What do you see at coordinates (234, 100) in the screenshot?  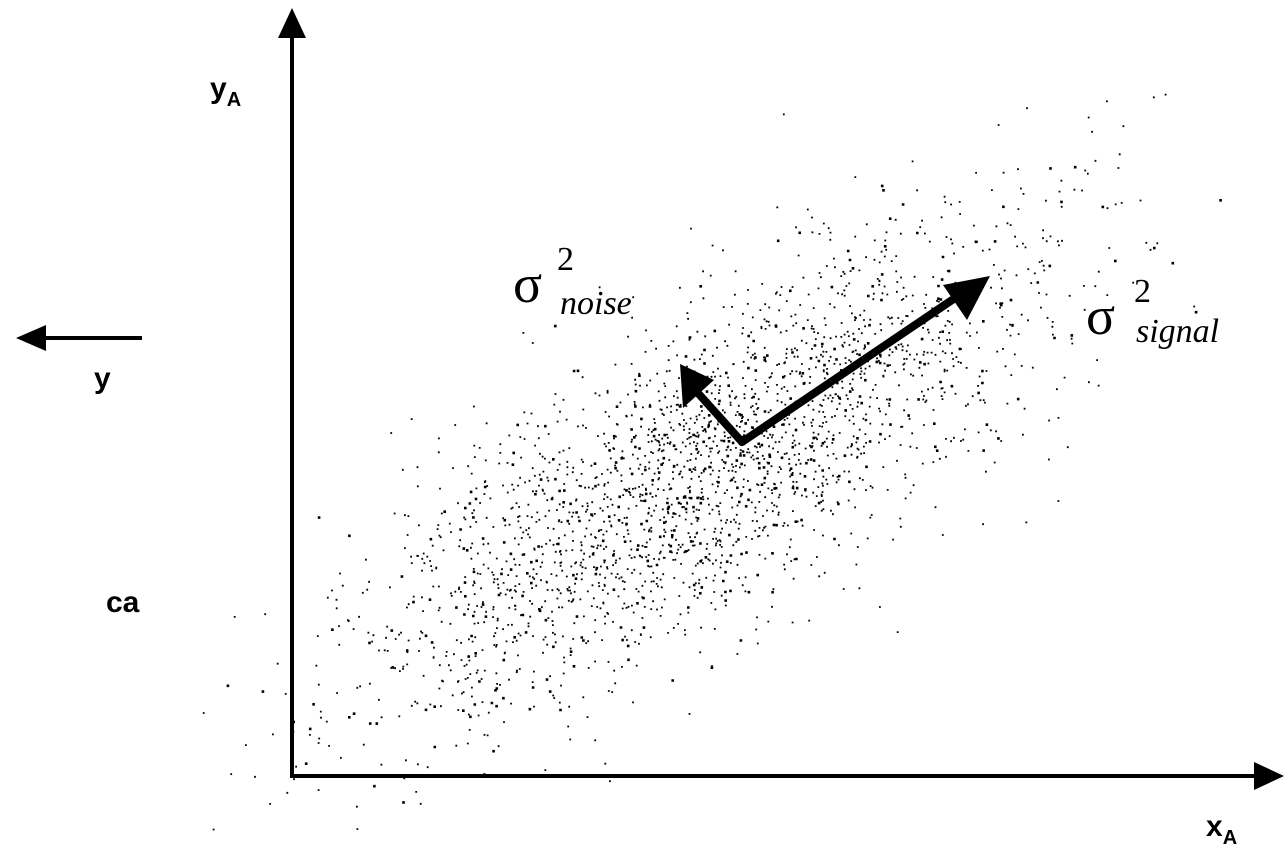 I see `y-axis-label-subscript: A` at bounding box center [234, 100].